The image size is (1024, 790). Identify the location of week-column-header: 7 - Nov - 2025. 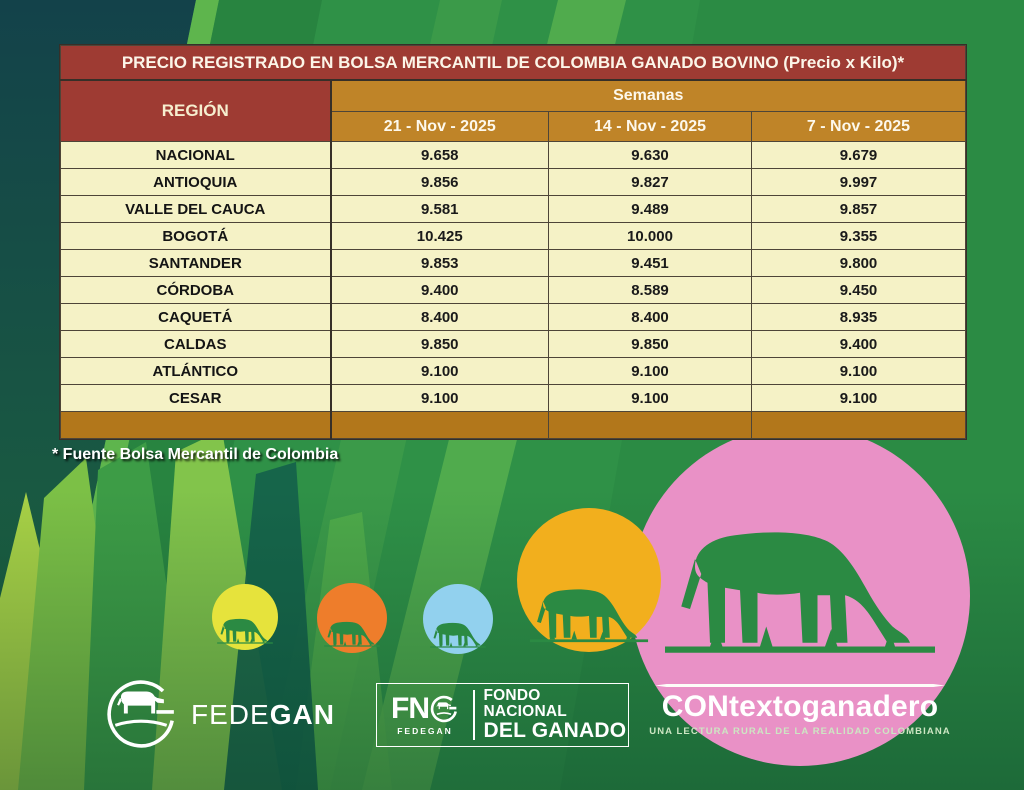
(858, 126).